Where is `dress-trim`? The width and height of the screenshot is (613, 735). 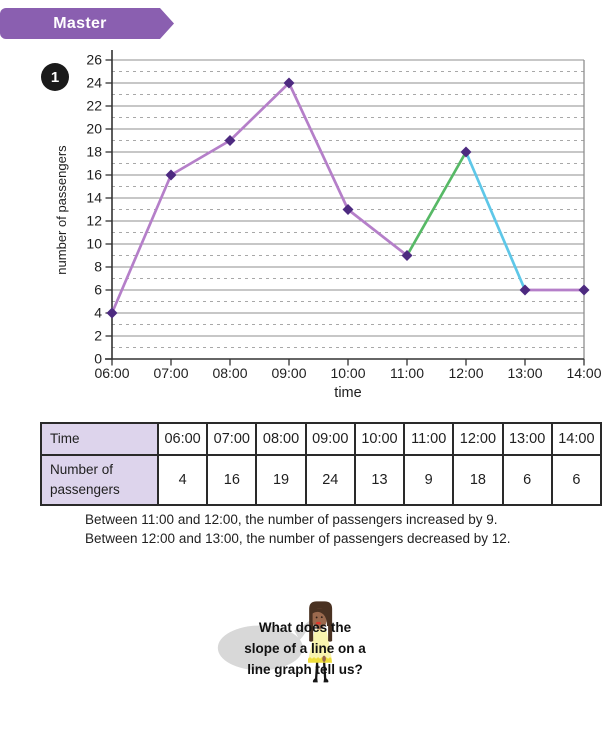 dress-trim is located at coordinates (320, 660).